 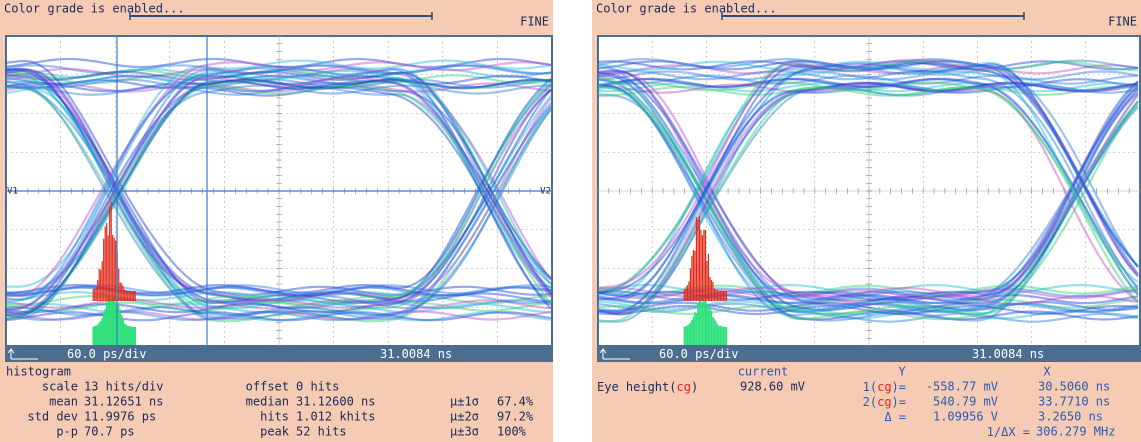 What do you see at coordinates (694, 387) in the screenshot?
I see `meas-label-part: )` at bounding box center [694, 387].